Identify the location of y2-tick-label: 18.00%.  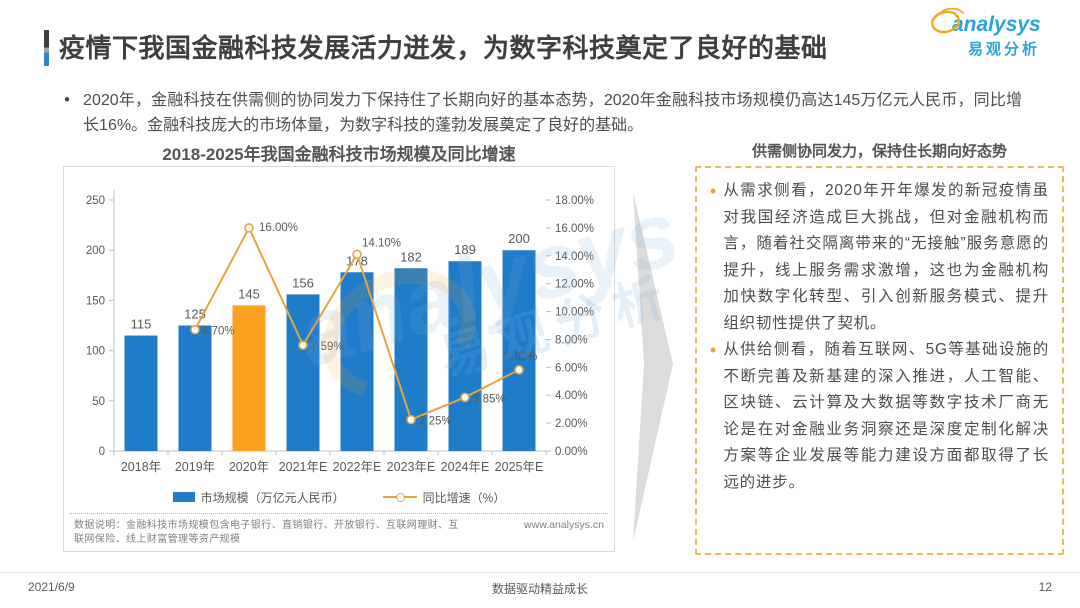
(574, 201).